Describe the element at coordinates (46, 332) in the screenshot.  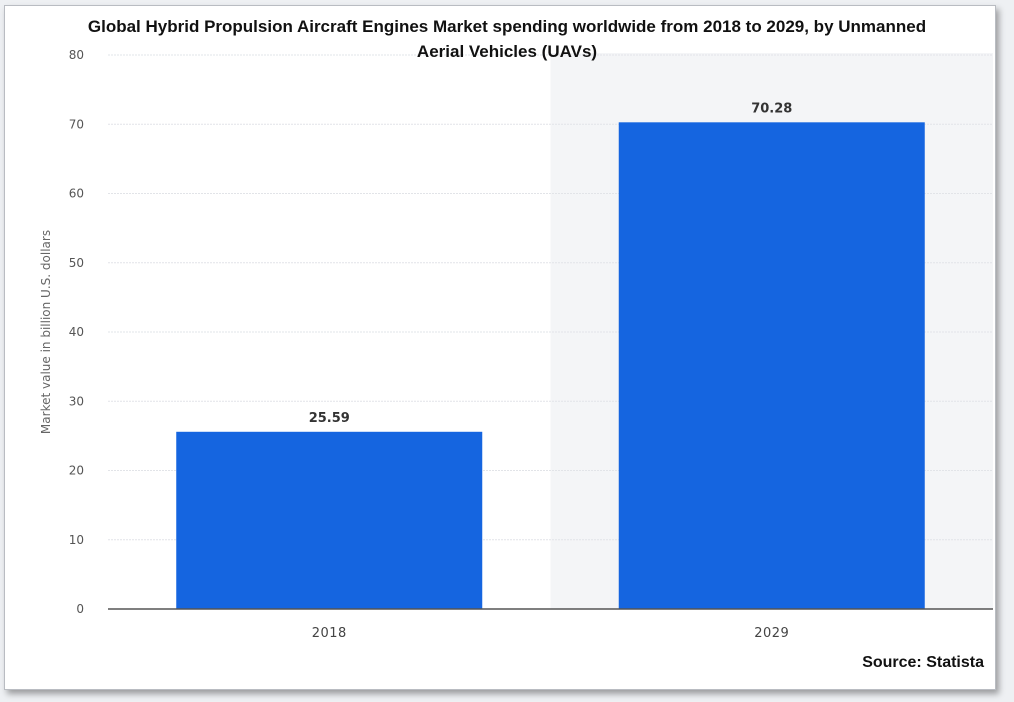
I see `y-axis-title: Market value in billion U.S. dollars` at that location.